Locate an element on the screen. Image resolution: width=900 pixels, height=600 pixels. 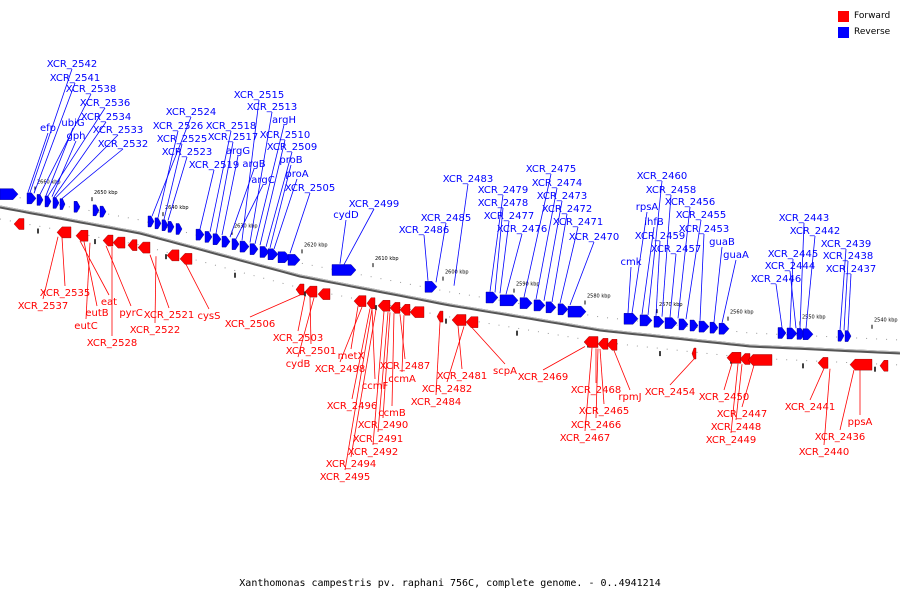
gene-label-reverse: XCR_2471 is located at coordinates (578, 222).